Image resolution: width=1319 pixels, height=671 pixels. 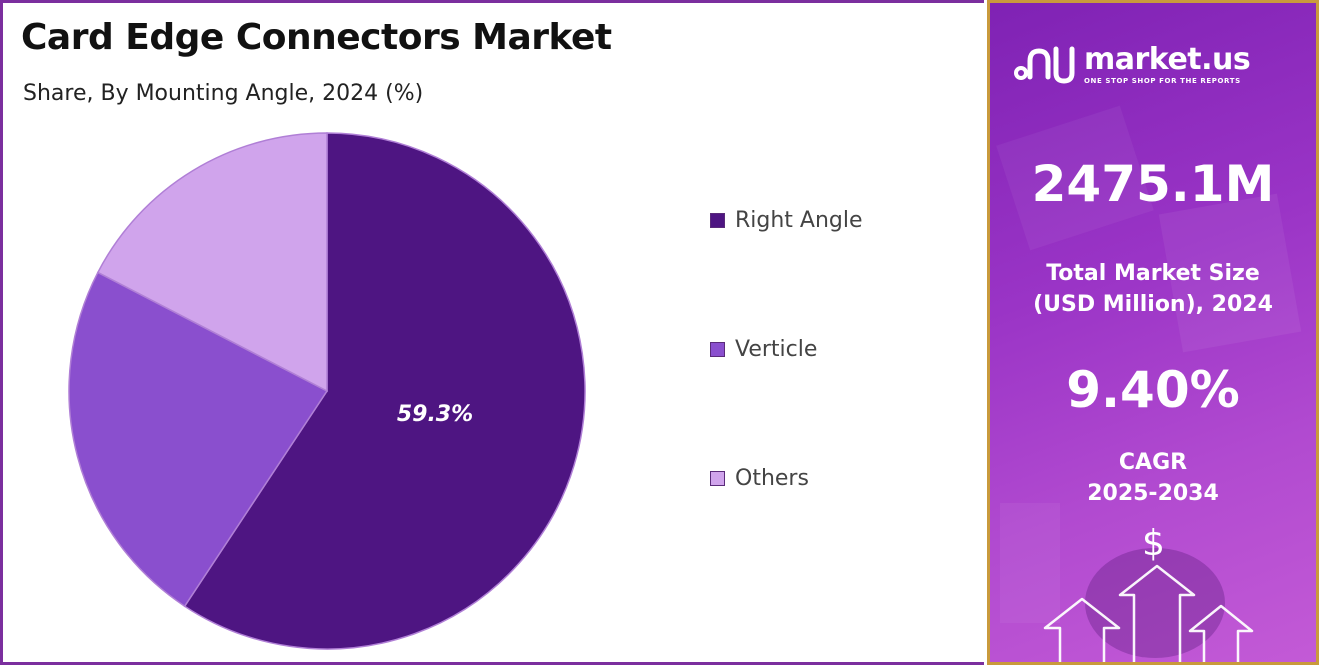 I want to click on legend-label: Verticle, so click(x=776, y=349).